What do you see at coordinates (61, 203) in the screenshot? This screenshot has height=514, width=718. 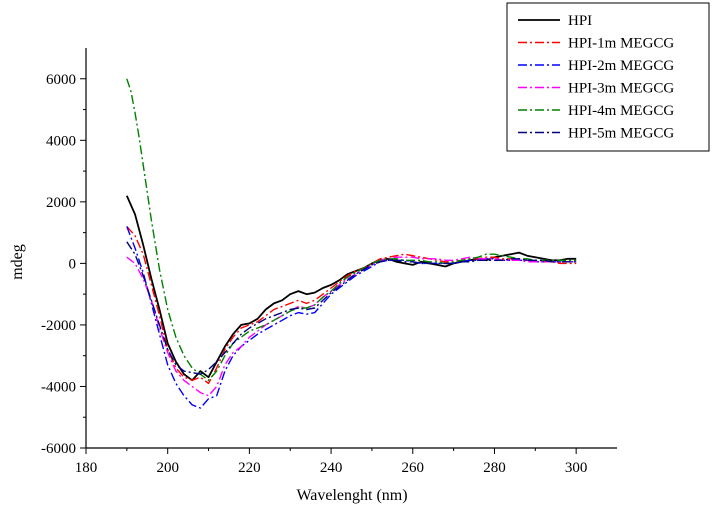 I see `y-tick-label: 2000` at bounding box center [61, 203].